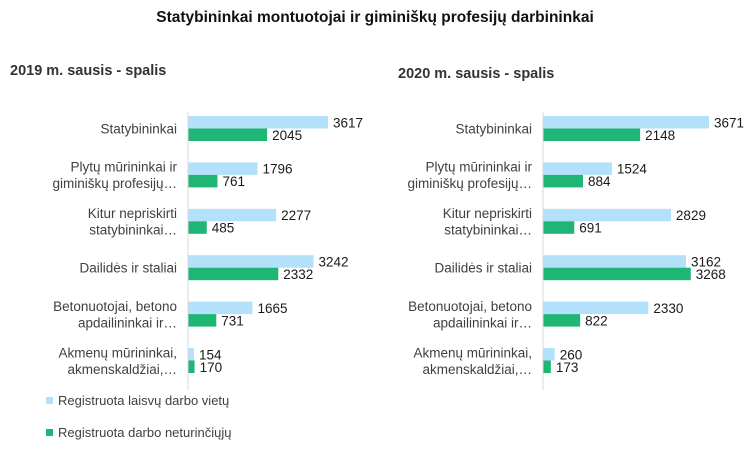  Describe the element at coordinates (232, 320) in the screenshot. I see `data-label: 731` at that location.